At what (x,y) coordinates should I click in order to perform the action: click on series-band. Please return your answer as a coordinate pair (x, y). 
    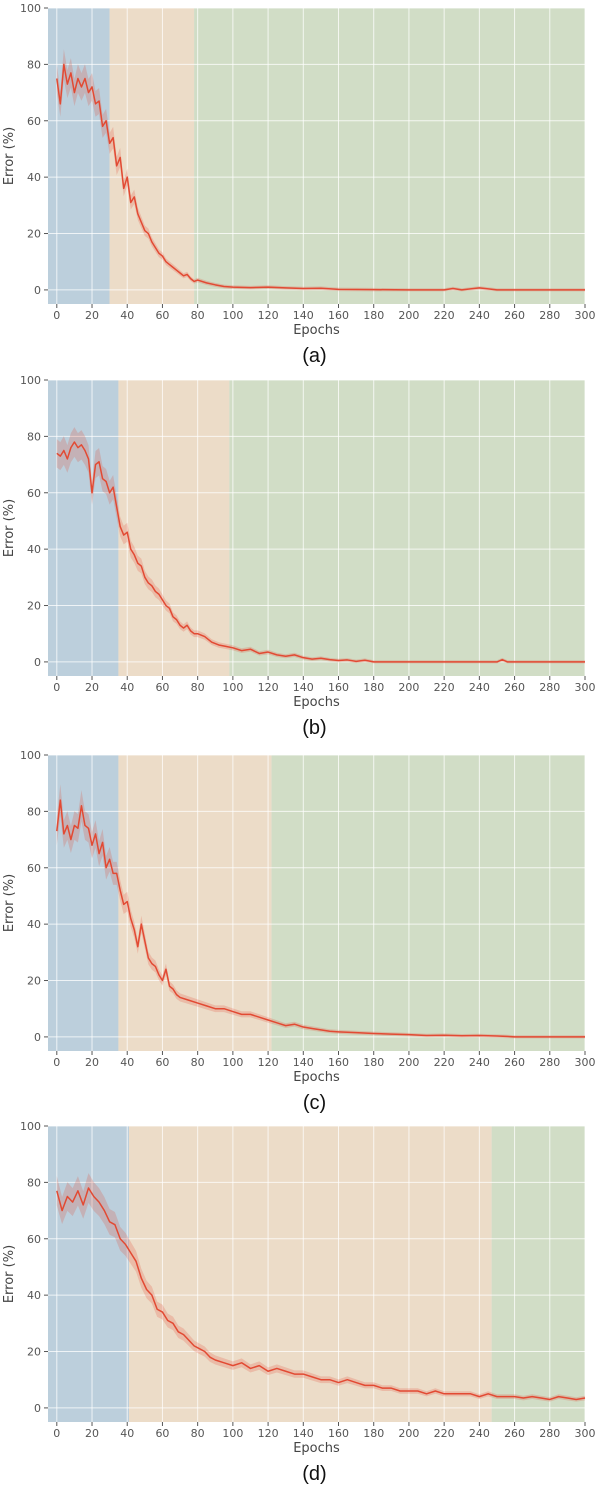
    Looking at the image, I should click on (320, 1287).